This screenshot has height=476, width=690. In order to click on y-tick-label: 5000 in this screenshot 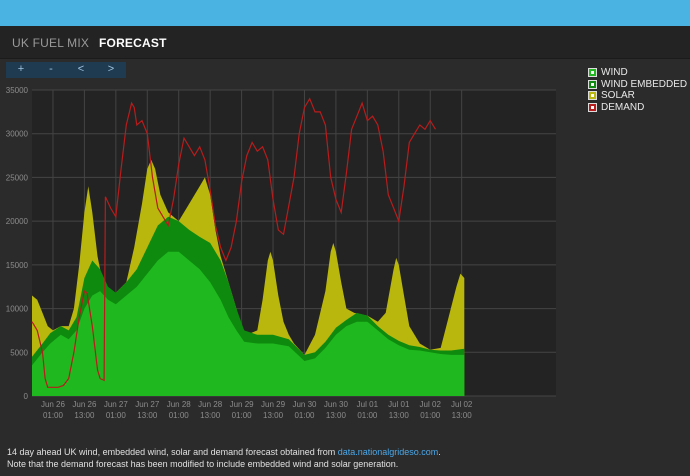, I will do `click(19, 352)`.